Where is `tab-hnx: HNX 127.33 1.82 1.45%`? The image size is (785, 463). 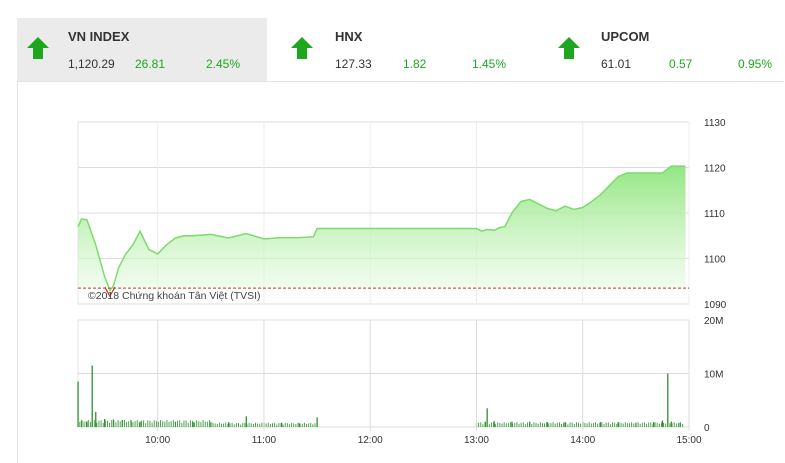
tab-hnx: HNX 127.33 1.82 1.45% is located at coordinates (406, 49).